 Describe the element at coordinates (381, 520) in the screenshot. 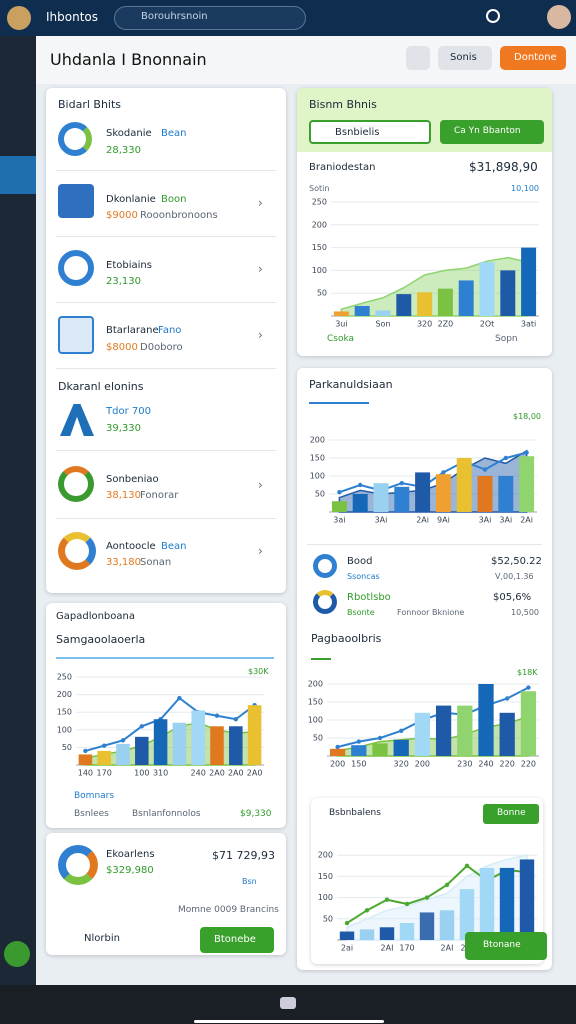

I see `x-tick-label: 3Ai` at that location.